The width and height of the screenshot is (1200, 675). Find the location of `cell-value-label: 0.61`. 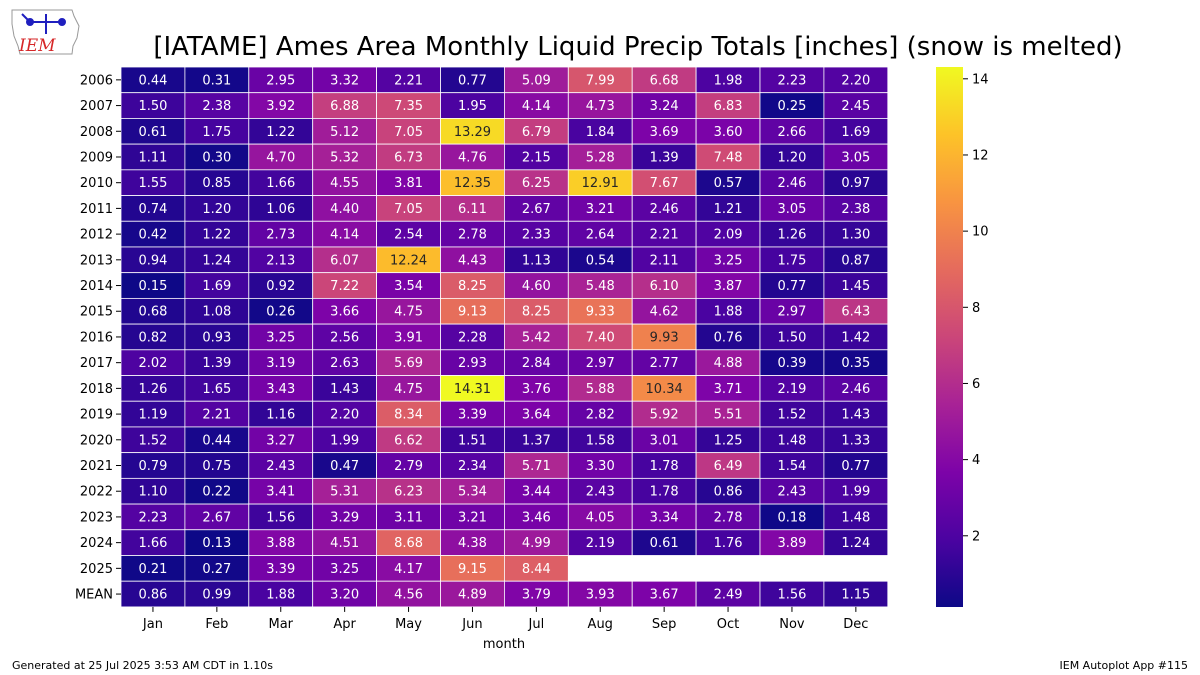

cell-value-label: 0.61 is located at coordinates (152, 132).